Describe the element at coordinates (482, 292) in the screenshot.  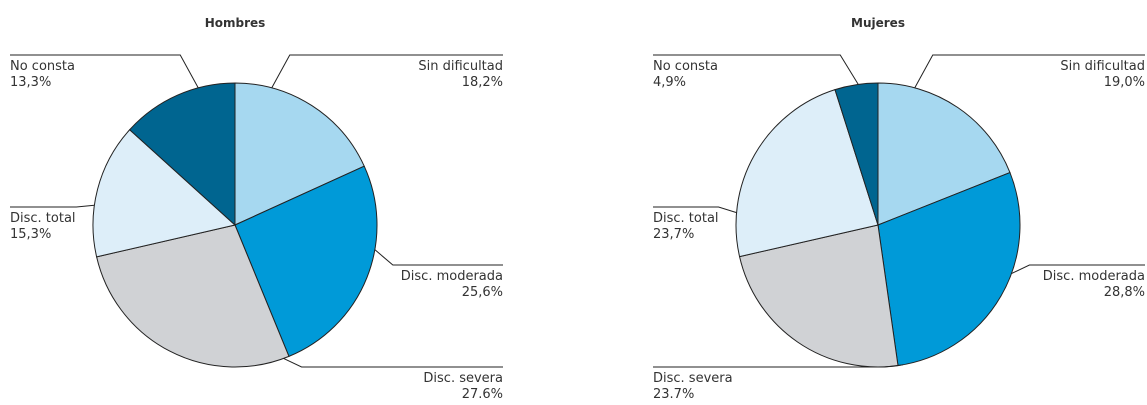
I see `slice-value: 25,6%` at that location.